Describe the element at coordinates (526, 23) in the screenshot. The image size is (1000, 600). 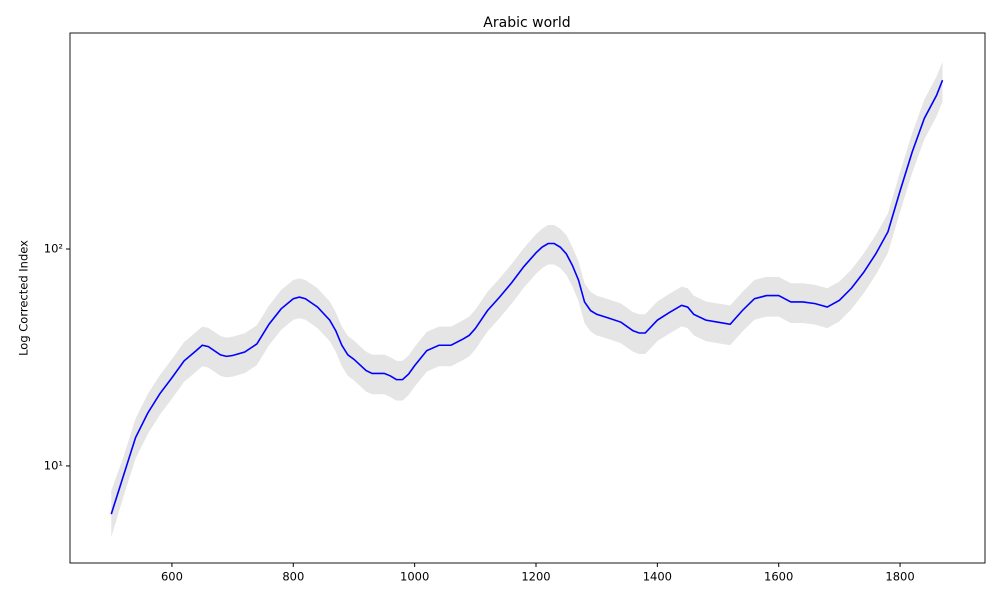
I see `chart-title: Arabic world` at that location.